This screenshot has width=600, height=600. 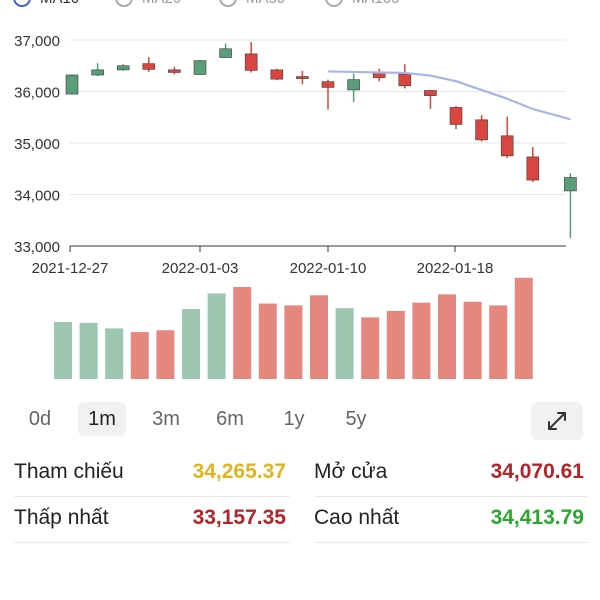 I want to click on y-tick-label: 37,000, so click(x=37, y=41).